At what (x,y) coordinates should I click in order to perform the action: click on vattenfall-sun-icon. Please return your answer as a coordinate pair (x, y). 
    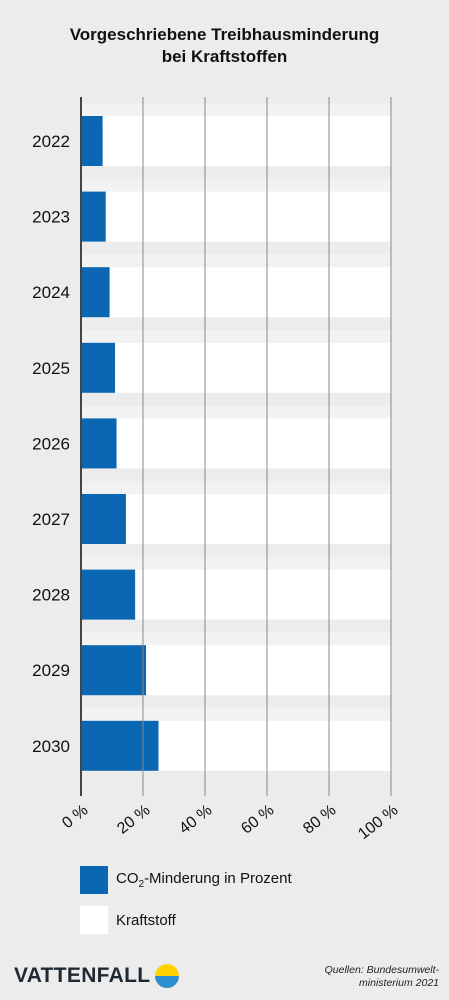
    Looking at the image, I should click on (167, 976).